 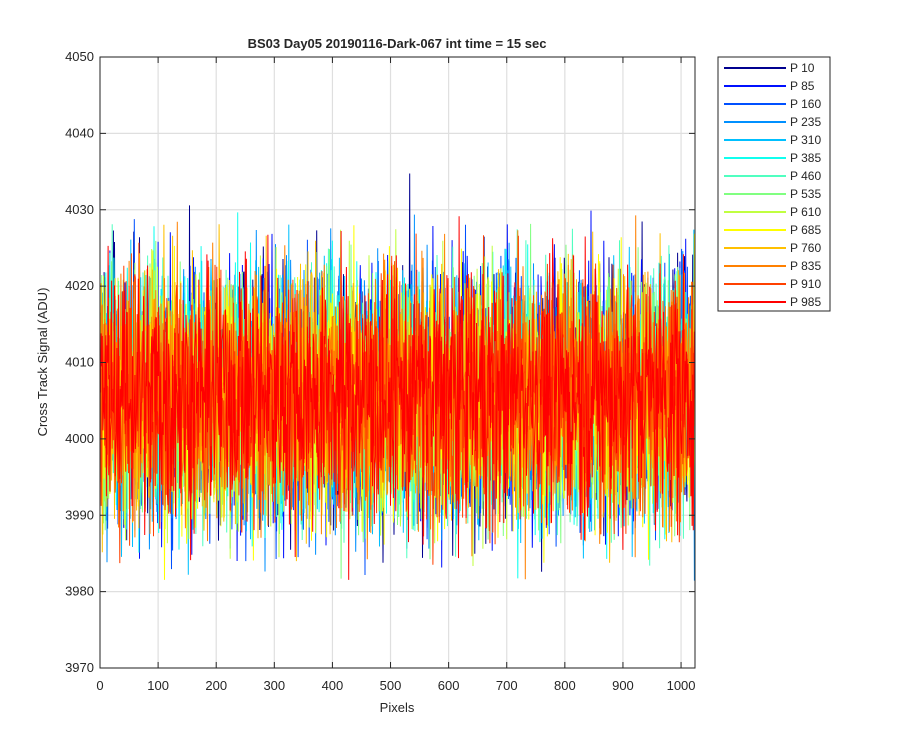 I want to click on x-tick-label: 400, so click(x=333, y=685).